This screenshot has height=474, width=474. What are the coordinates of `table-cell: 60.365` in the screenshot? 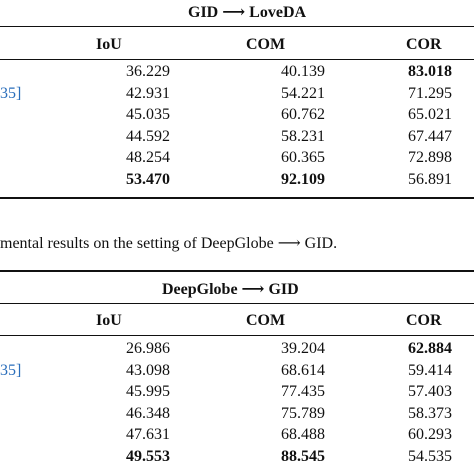 It's located at (303, 157).